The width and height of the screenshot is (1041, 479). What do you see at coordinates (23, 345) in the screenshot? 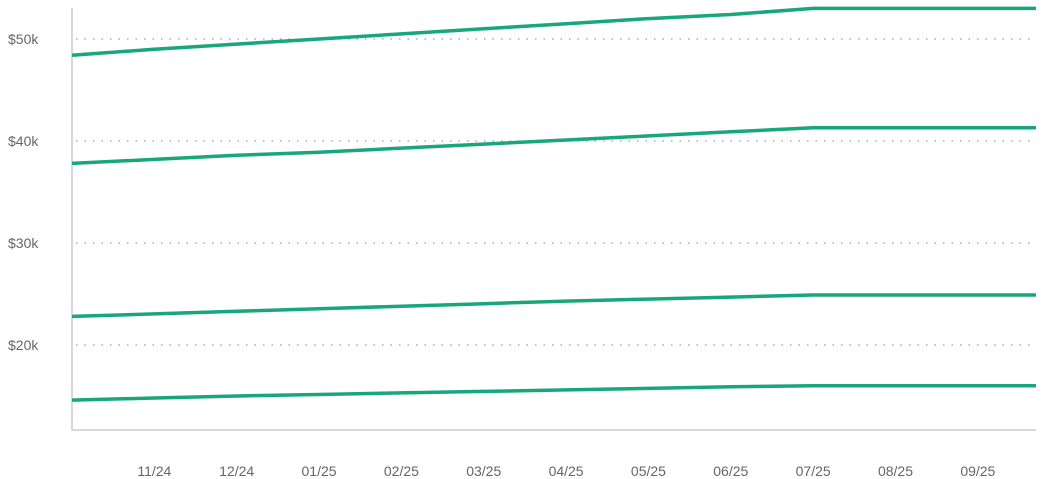
I see `y-tick-label: $20k` at bounding box center [23, 345].